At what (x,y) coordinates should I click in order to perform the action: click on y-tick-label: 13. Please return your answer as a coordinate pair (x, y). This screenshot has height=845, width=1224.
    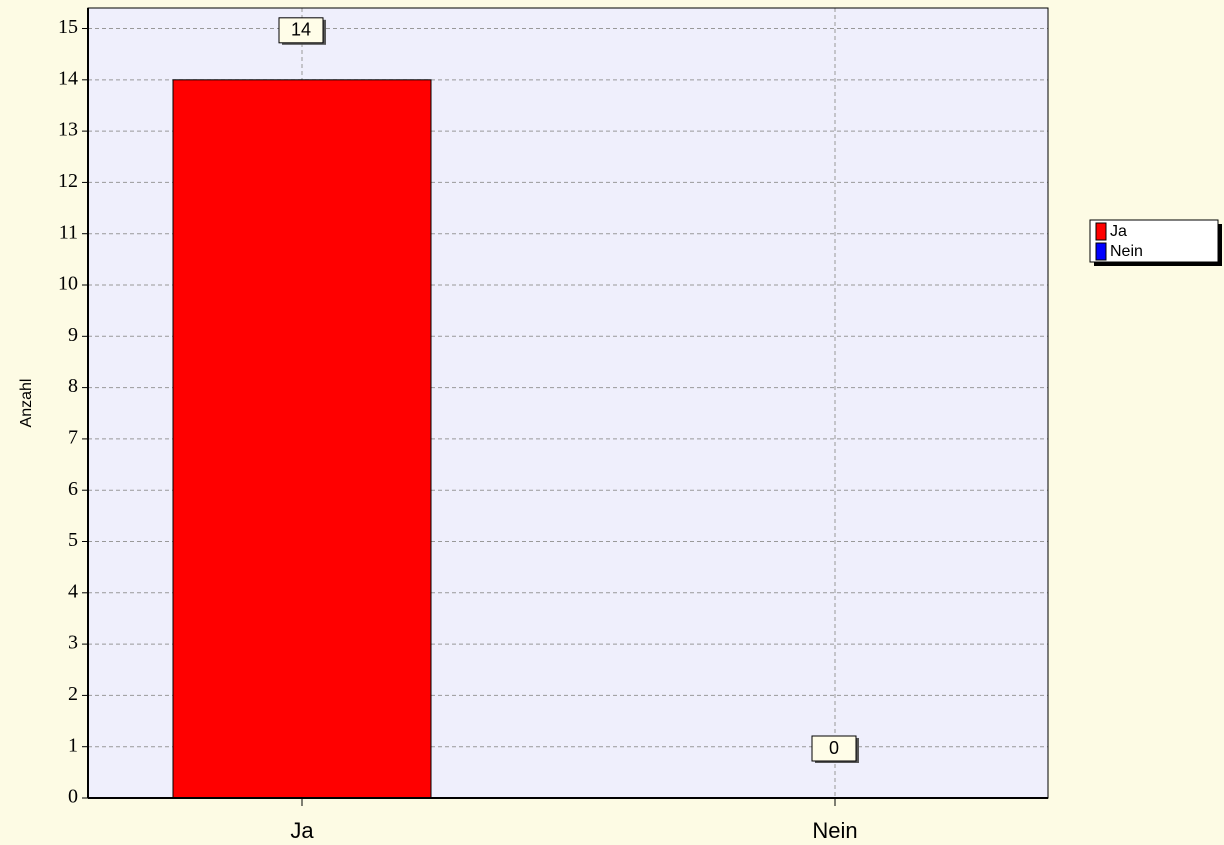
    Looking at the image, I should click on (68, 130).